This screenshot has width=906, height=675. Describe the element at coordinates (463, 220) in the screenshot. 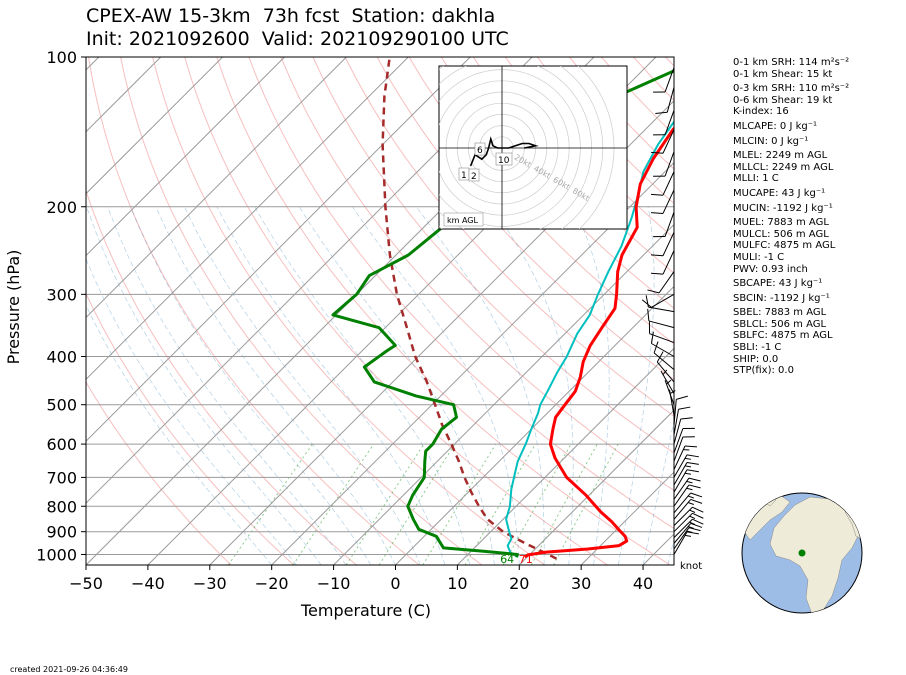

I see `hodograph-legend-label: km AGL` at that location.